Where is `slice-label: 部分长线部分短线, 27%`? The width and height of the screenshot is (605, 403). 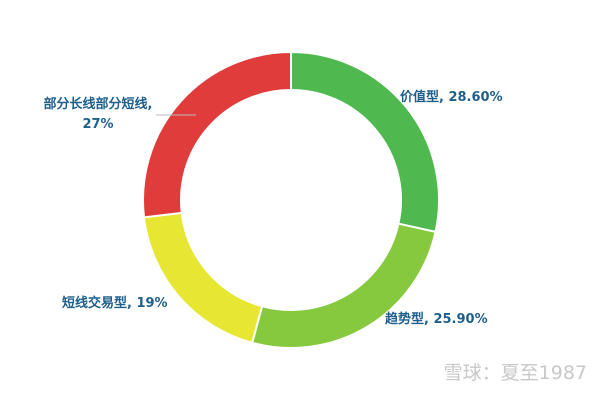 slice-label: 部分长线部分短线, 27% is located at coordinates (98, 114).